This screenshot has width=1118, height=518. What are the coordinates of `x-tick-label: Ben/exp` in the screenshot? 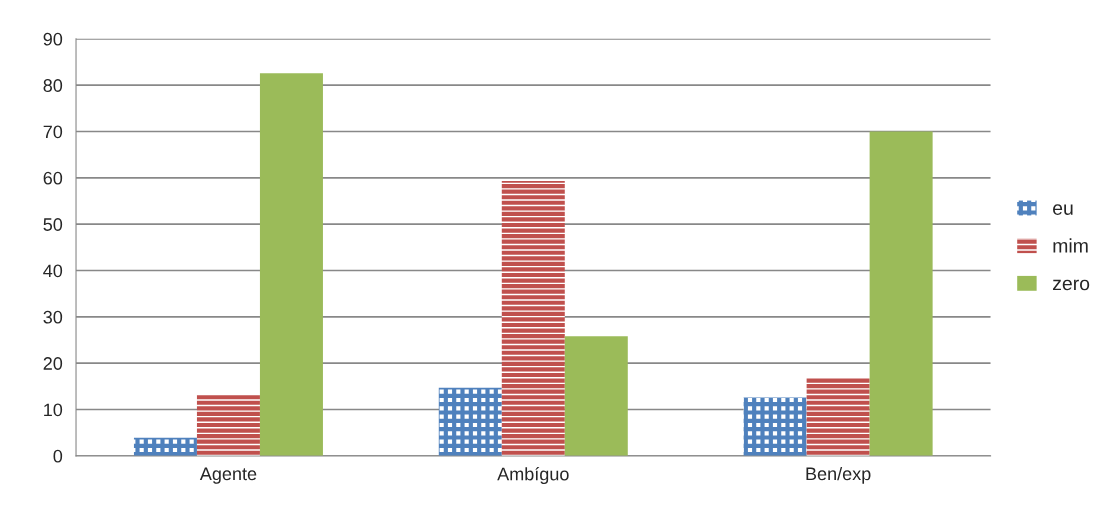 It's located at (838, 475).